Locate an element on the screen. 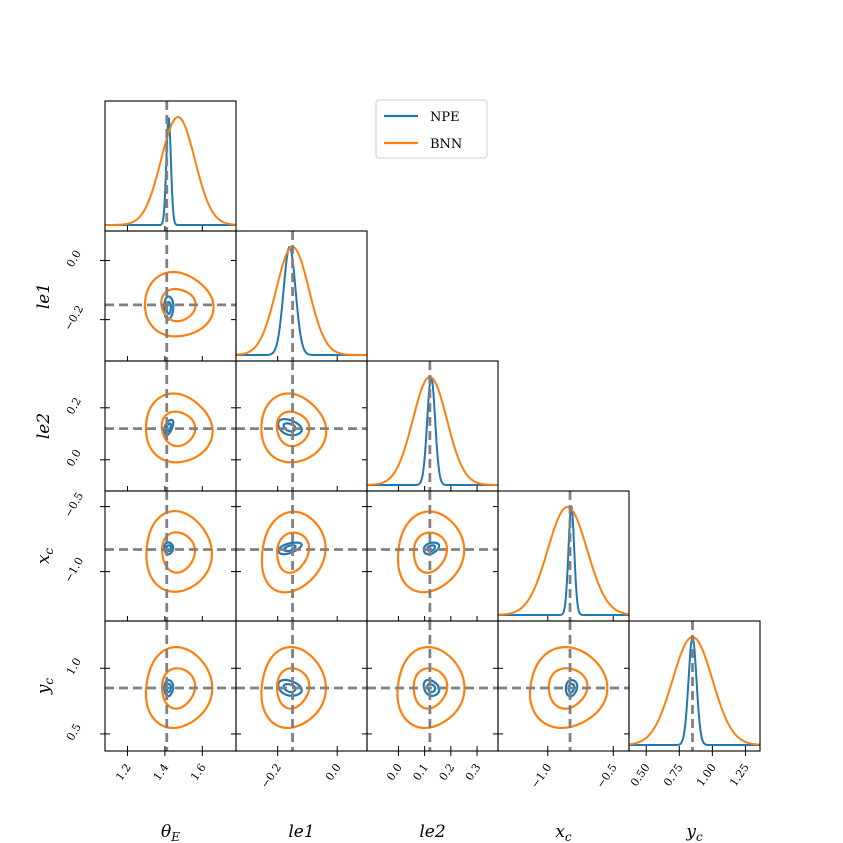 The height and width of the screenshot is (843, 843). panel-x-c-vs-le2 is located at coordinates (432, 556).